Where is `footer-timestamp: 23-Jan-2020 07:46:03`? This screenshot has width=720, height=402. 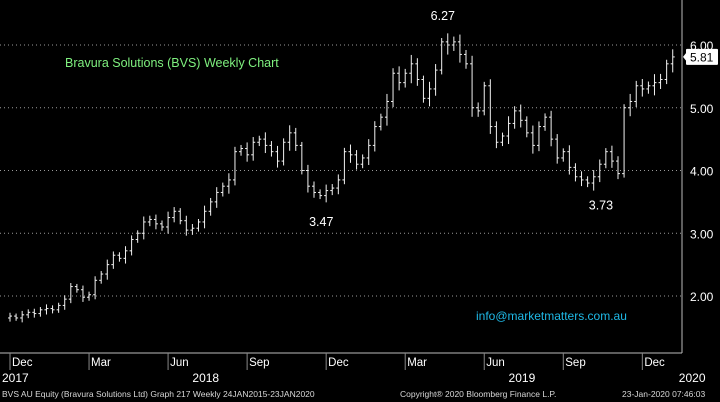 footer-timestamp: 23-Jan-2020 07:46:03 is located at coordinates (664, 394).